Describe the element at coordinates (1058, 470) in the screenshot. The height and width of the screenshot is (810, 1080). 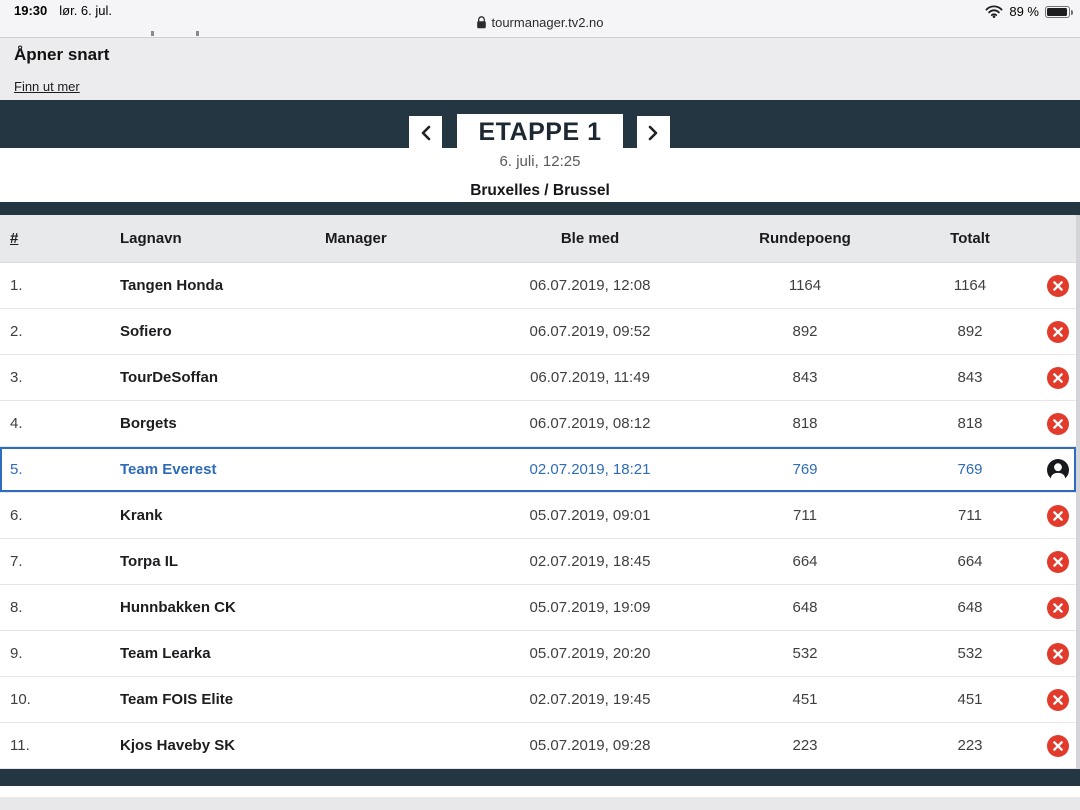
I see `person-icon` at that location.